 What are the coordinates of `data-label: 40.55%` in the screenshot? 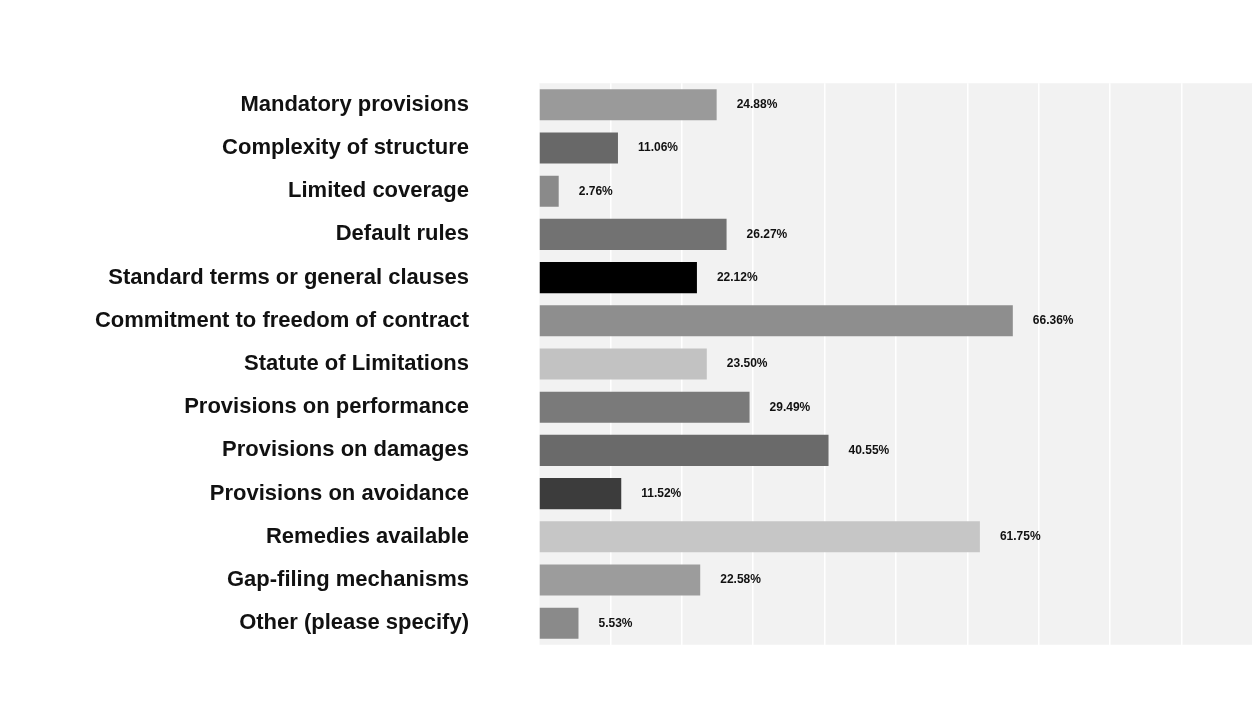 It's located at (869, 449).